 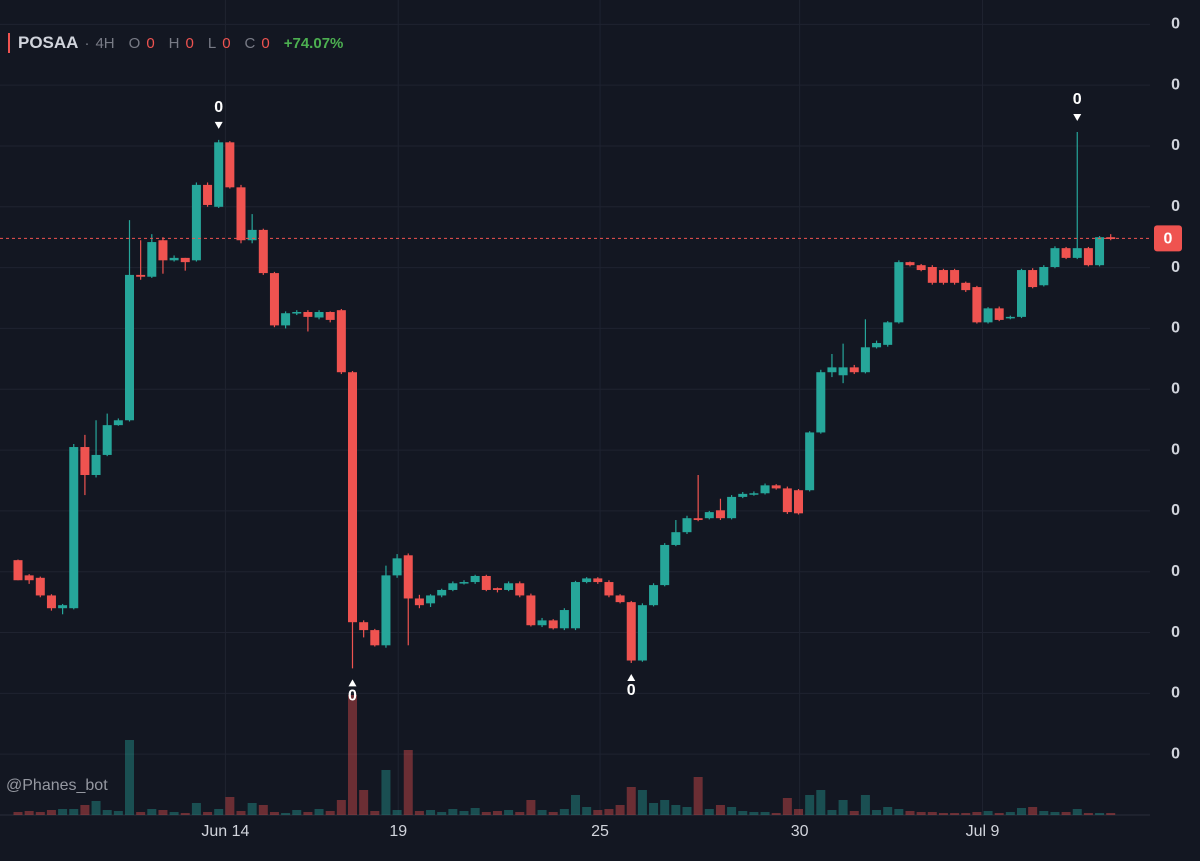 What do you see at coordinates (57, 785) in the screenshot?
I see `watermark: @Phanes_bot` at bounding box center [57, 785].